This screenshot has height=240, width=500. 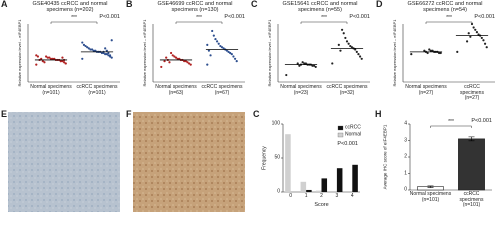 I want to click on y-tick-label: 1, so click(x=405, y=172).